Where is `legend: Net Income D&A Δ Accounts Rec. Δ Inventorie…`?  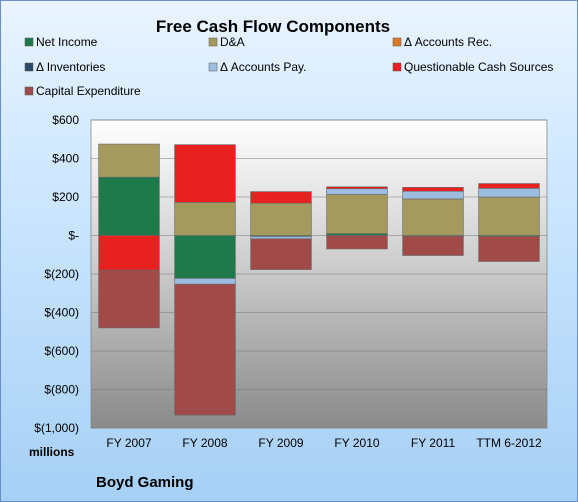 legend: Net Income D&A Δ Accounts Rec. Δ Inventorie… is located at coordinates (288, 66).